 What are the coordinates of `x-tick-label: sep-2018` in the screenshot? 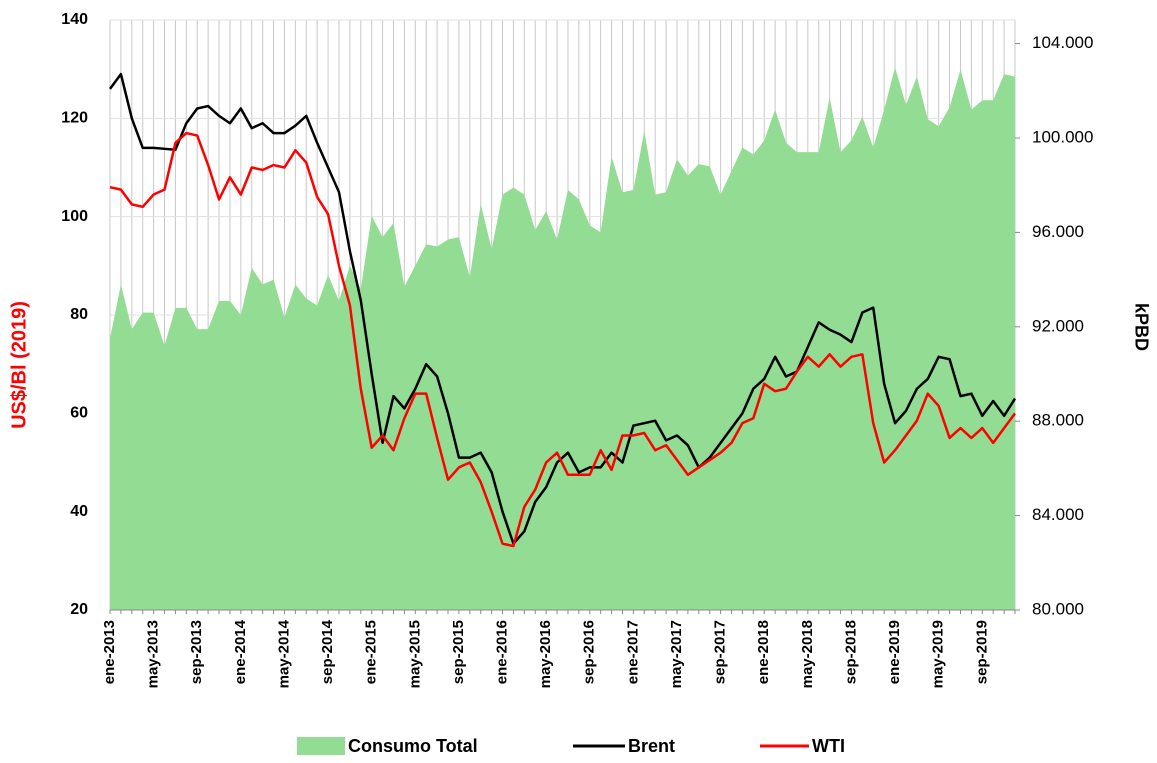 It's located at (850, 652).